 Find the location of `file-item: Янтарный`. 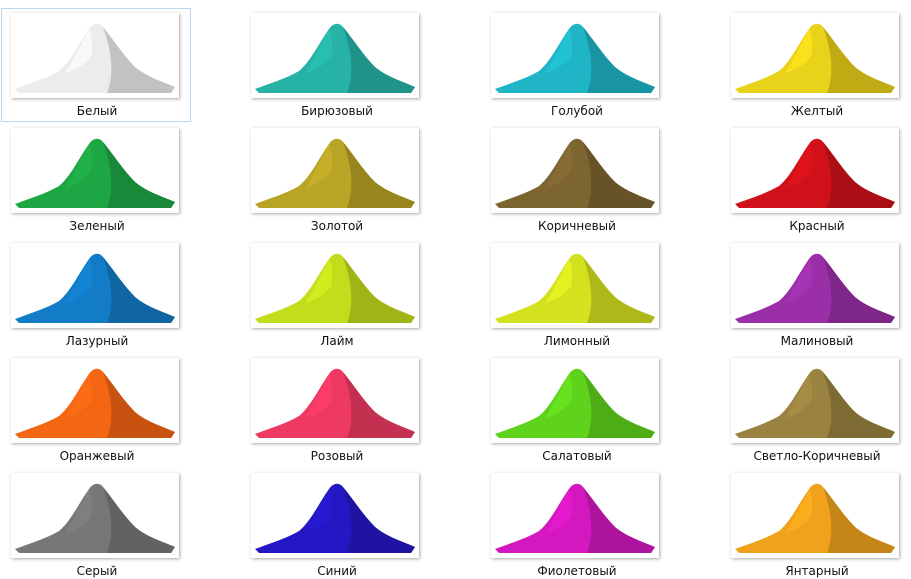

file-item: Янтарный is located at coordinates (816, 523).